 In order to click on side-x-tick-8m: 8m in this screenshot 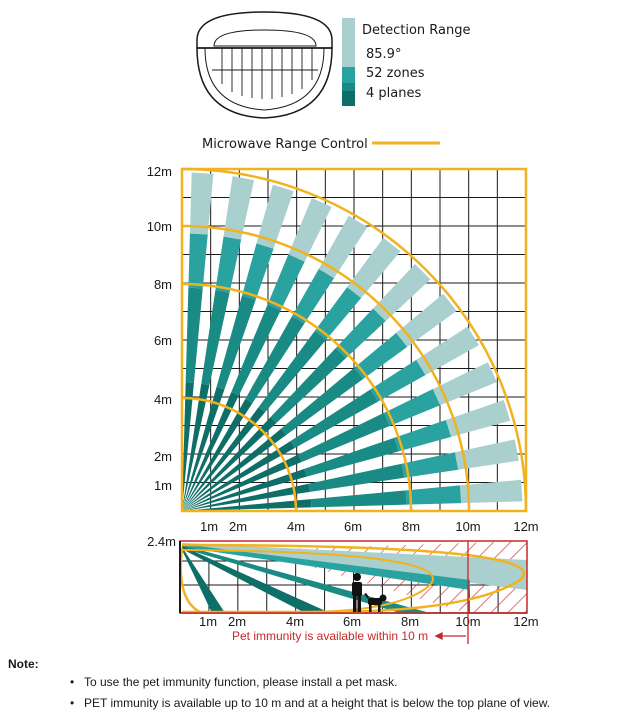, I will do `click(410, 621)`.